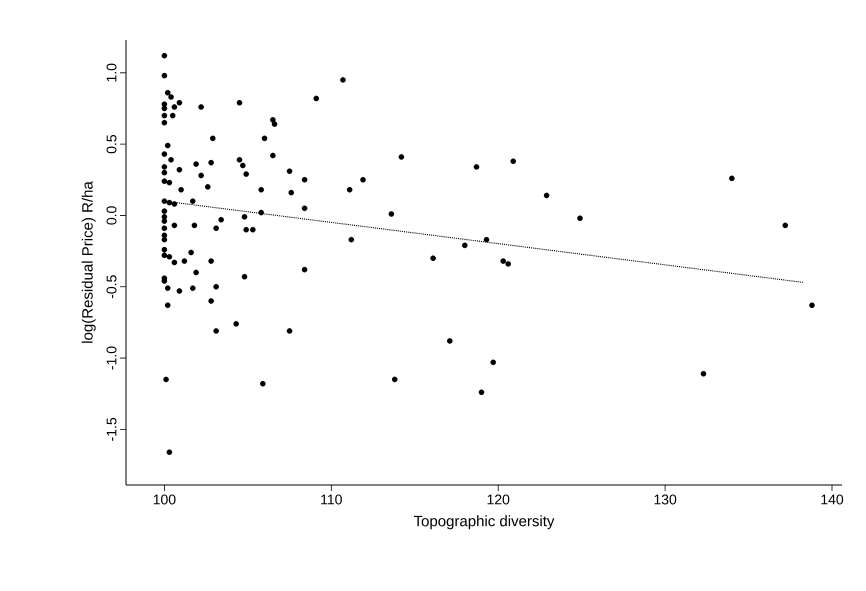 Image resolution: width=866 pixels, height=591 pixels. I want to click on x-axis-title: Topographic diversity, so click(484, 522).